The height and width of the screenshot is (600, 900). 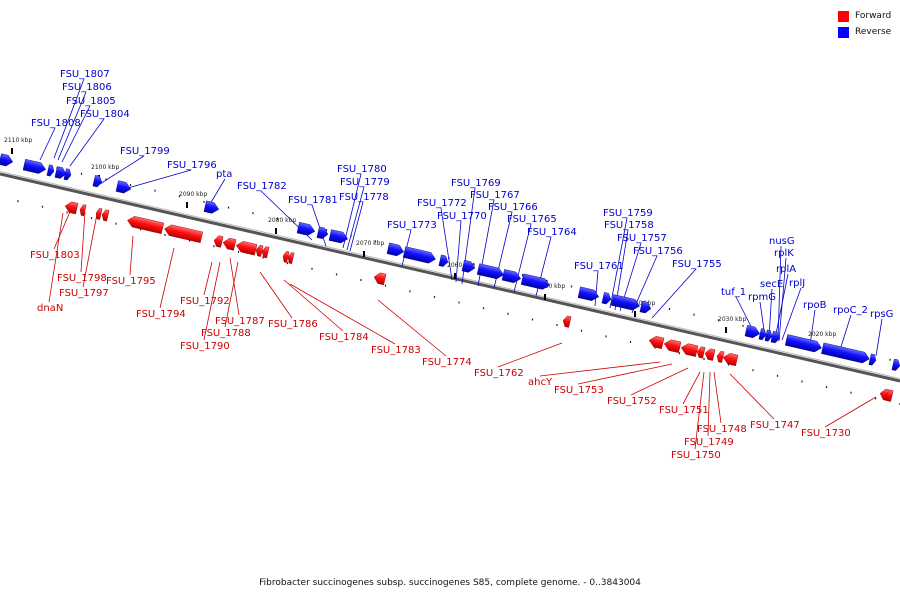 I want to click on forward-gene-label: FSU_1747, so click(x=775, y=425).